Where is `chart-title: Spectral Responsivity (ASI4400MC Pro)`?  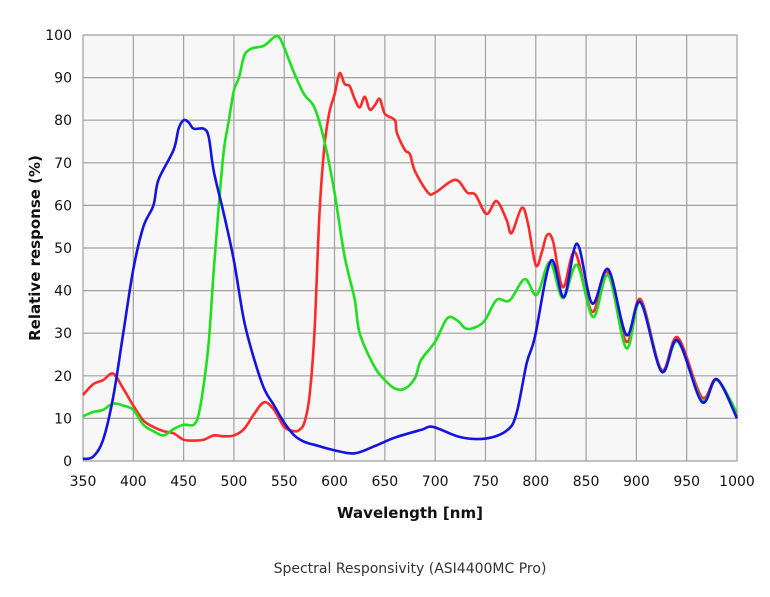 chart-title: Spectral Responsivity (ASI4400MC Pro) is located at coordinates (410, 569).